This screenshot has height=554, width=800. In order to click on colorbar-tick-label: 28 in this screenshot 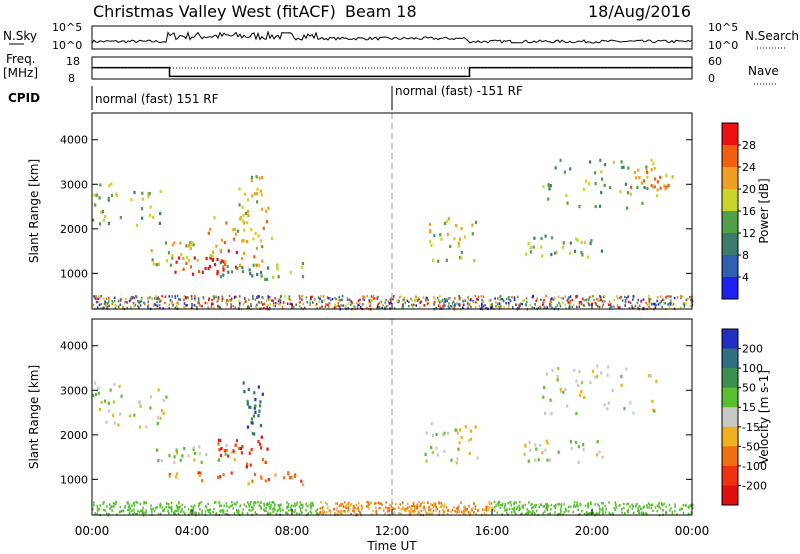, I will do `click(749, 145)`.